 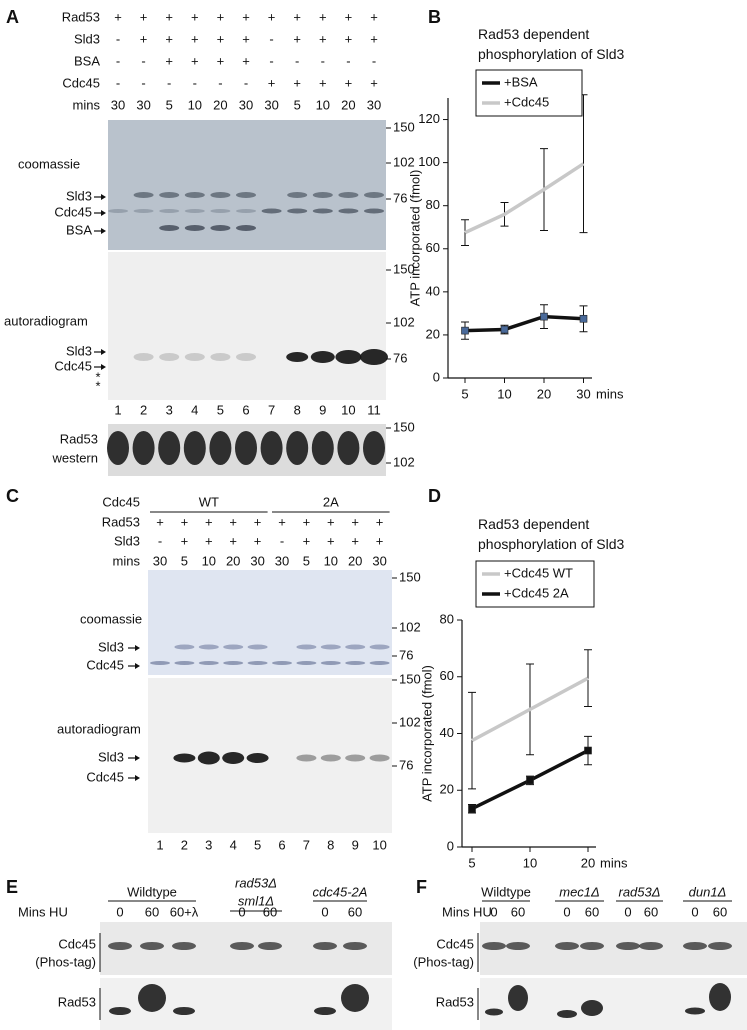 What do you see at coordinates (46, 320) in the screenshot?
I see `gel-label: autoradiogram` at bounding box center [46, 320].